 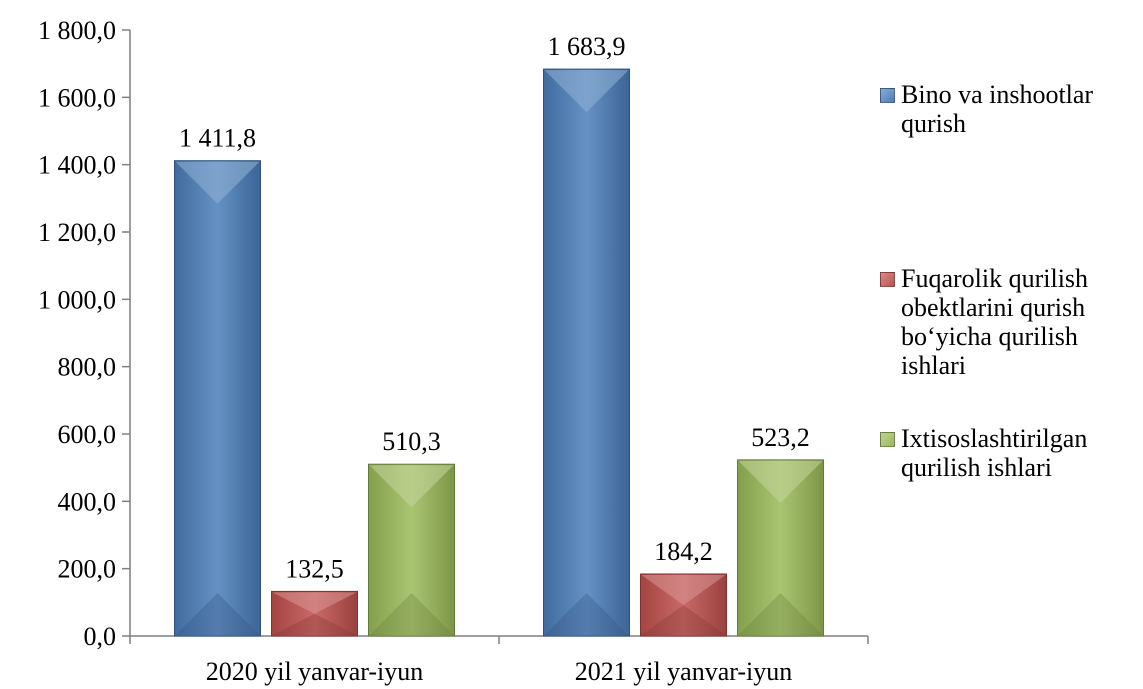 What do you see at coordinates (314, 568) in the screenshot?
I see `data-label: 132,5` at bounding box center [314, 568].